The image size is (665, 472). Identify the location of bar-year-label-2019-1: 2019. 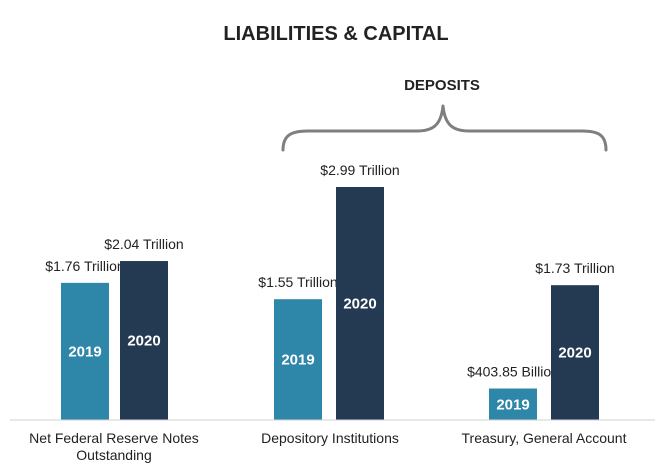
(84, 351).